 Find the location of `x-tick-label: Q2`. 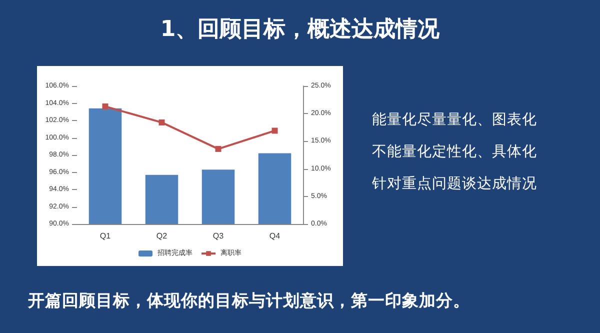

x-tick-label: Q2 is located at coordinates (162, 236).